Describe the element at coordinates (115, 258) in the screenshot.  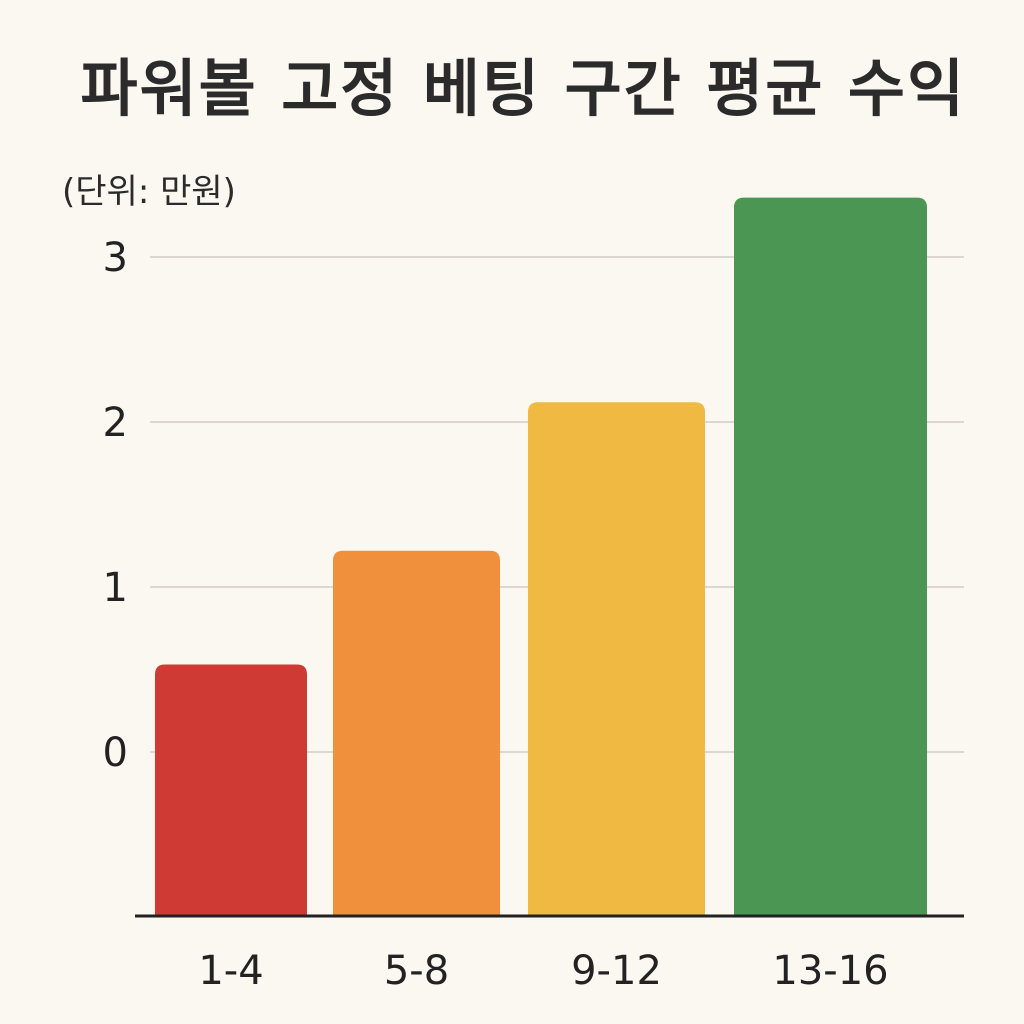
I see `y-tick-label: 3` at that location.